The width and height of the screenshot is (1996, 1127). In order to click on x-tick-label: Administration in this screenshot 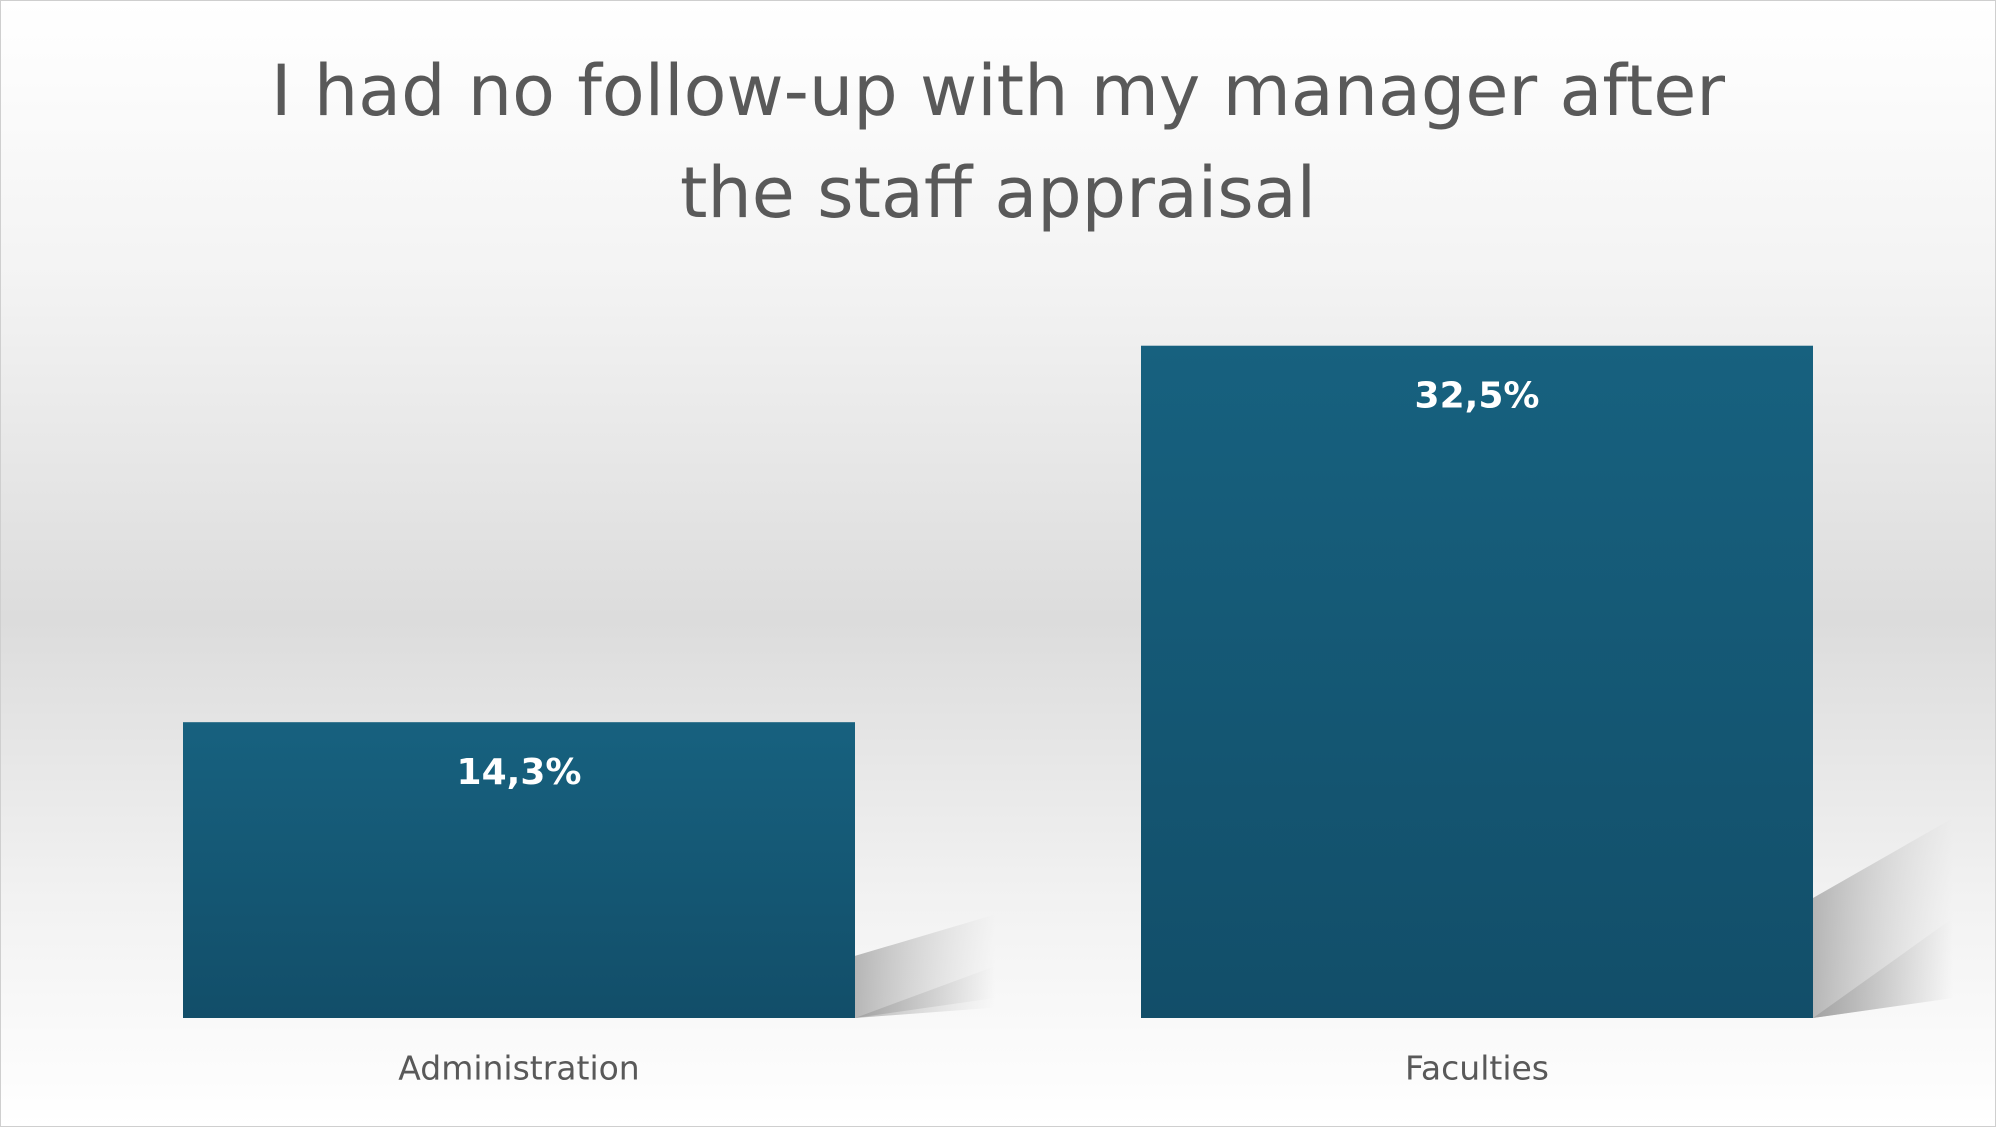, I will do `click(518, 1068)`.